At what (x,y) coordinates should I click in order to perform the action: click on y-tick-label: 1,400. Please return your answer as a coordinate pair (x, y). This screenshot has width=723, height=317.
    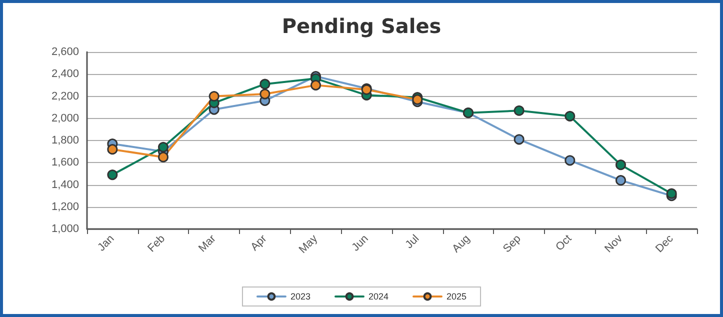
    Looking at the image, I should click on (65, 184).